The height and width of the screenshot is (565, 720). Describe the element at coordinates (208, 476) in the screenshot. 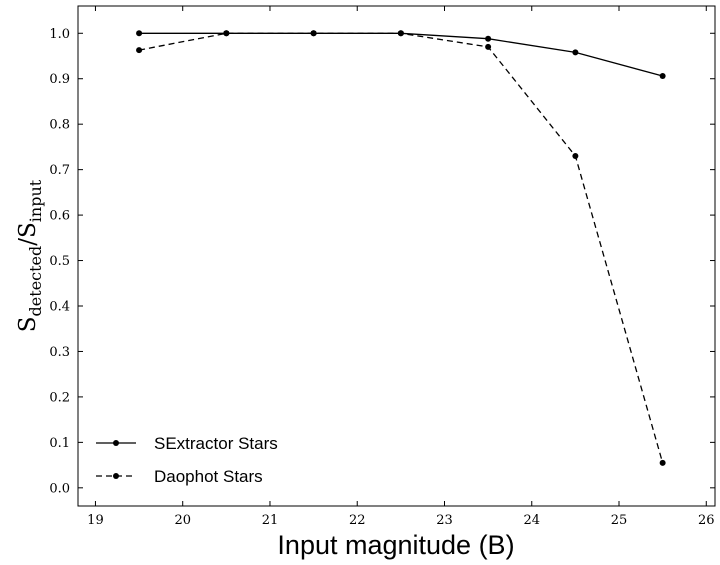

I see `legend-label-daophot: Daophot Stars` at that location.